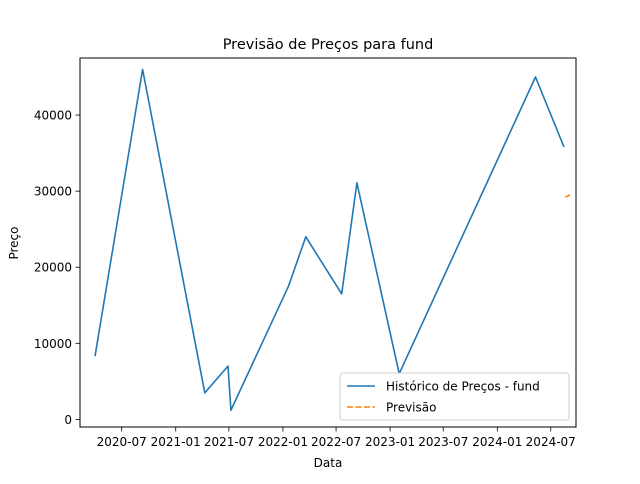  Describe the element at coordinates (443, 442) in the screenshot. I see `x-tick-label: 2023-07` at that location.